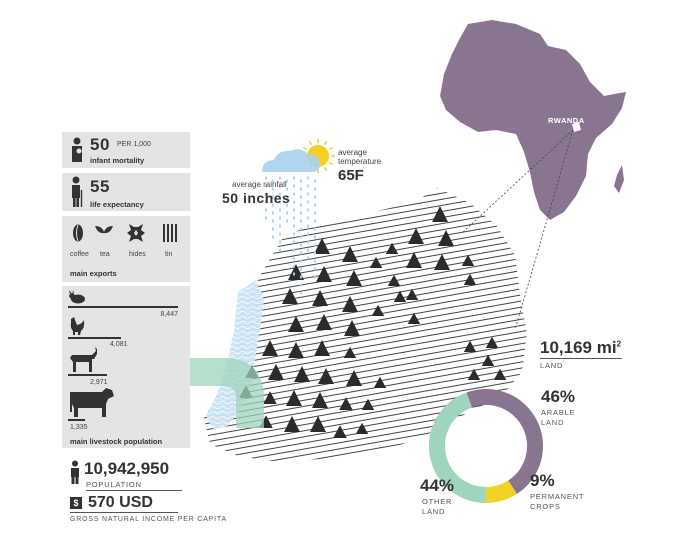 The image size is (692, 553). What do you see at coordinates (552, 365) in the screenshot?
I see `area-label: LAND` at bounding box center [552, 365].